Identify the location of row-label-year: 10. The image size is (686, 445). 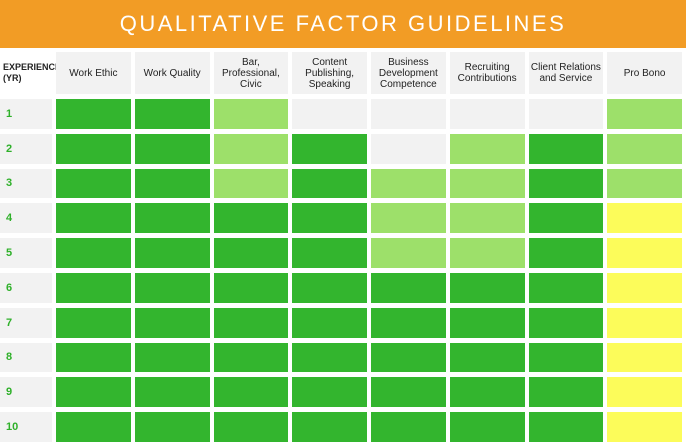
(26, 427).